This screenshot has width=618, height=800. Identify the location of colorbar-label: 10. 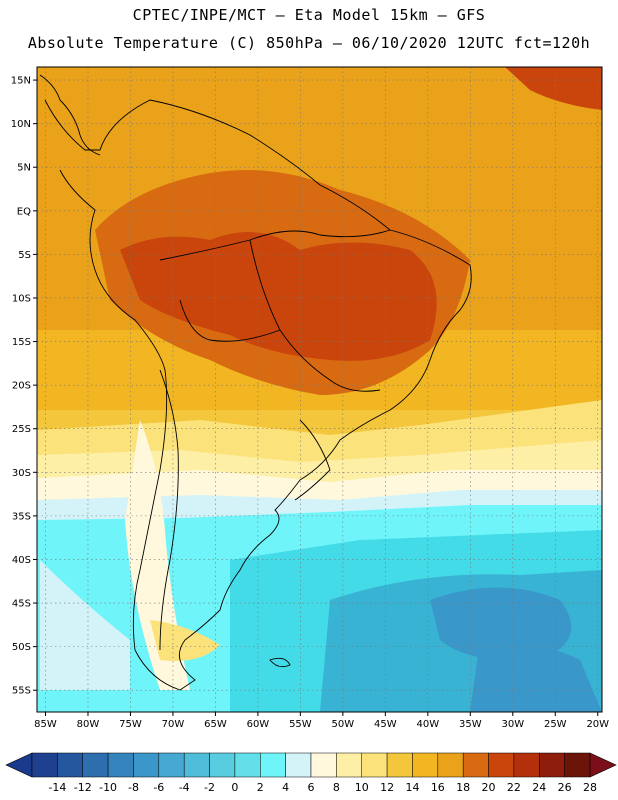
(362, 787).